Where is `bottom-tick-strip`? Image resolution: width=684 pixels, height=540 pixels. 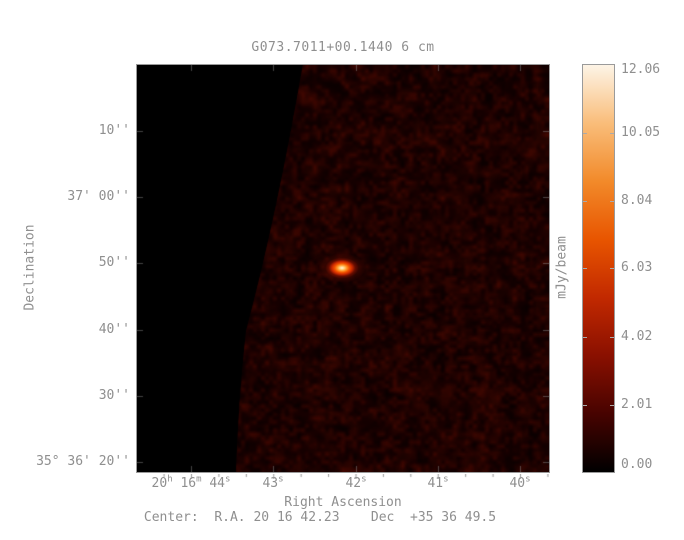
bottom-tick-strip is located at coordinates (343, 476).